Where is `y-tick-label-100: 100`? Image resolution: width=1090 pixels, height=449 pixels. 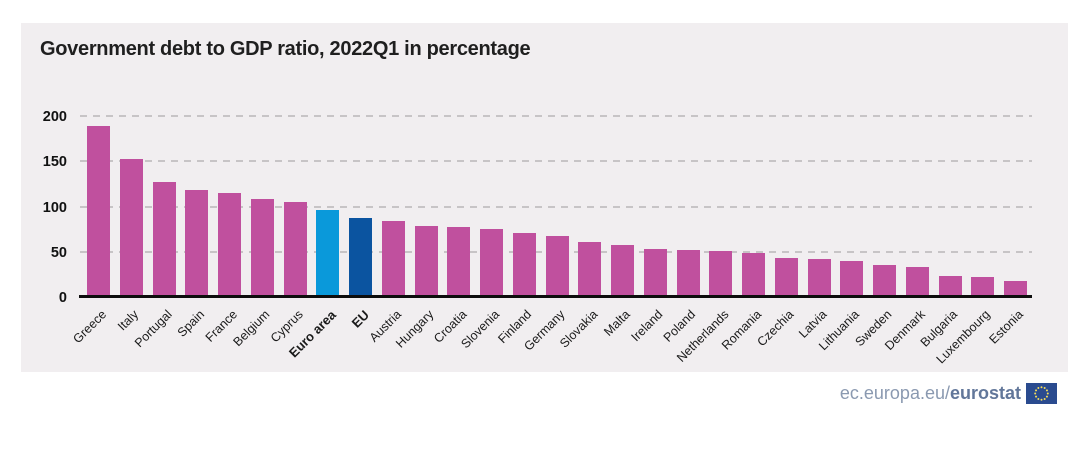 y-tick-label-100: 100 is located at coordinates (54, 207).